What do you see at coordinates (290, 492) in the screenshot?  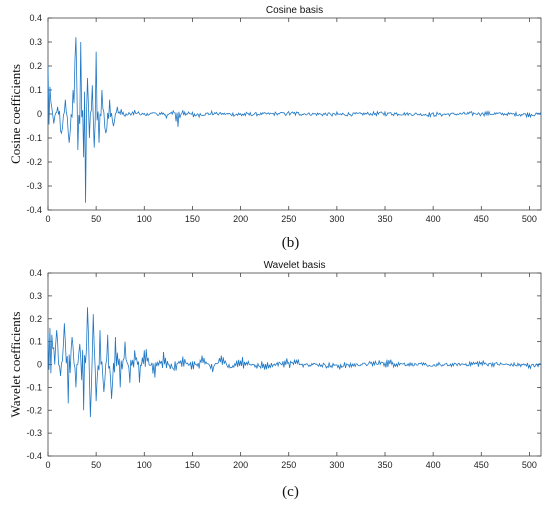 I see `panel-label: (c)` at bounding box center [290, 492].